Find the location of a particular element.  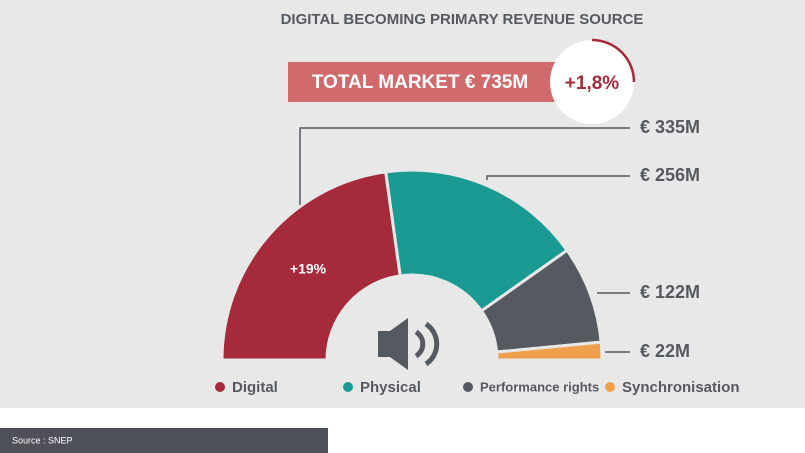

legend-label: Performance rights is located at coordinates (539, 386).